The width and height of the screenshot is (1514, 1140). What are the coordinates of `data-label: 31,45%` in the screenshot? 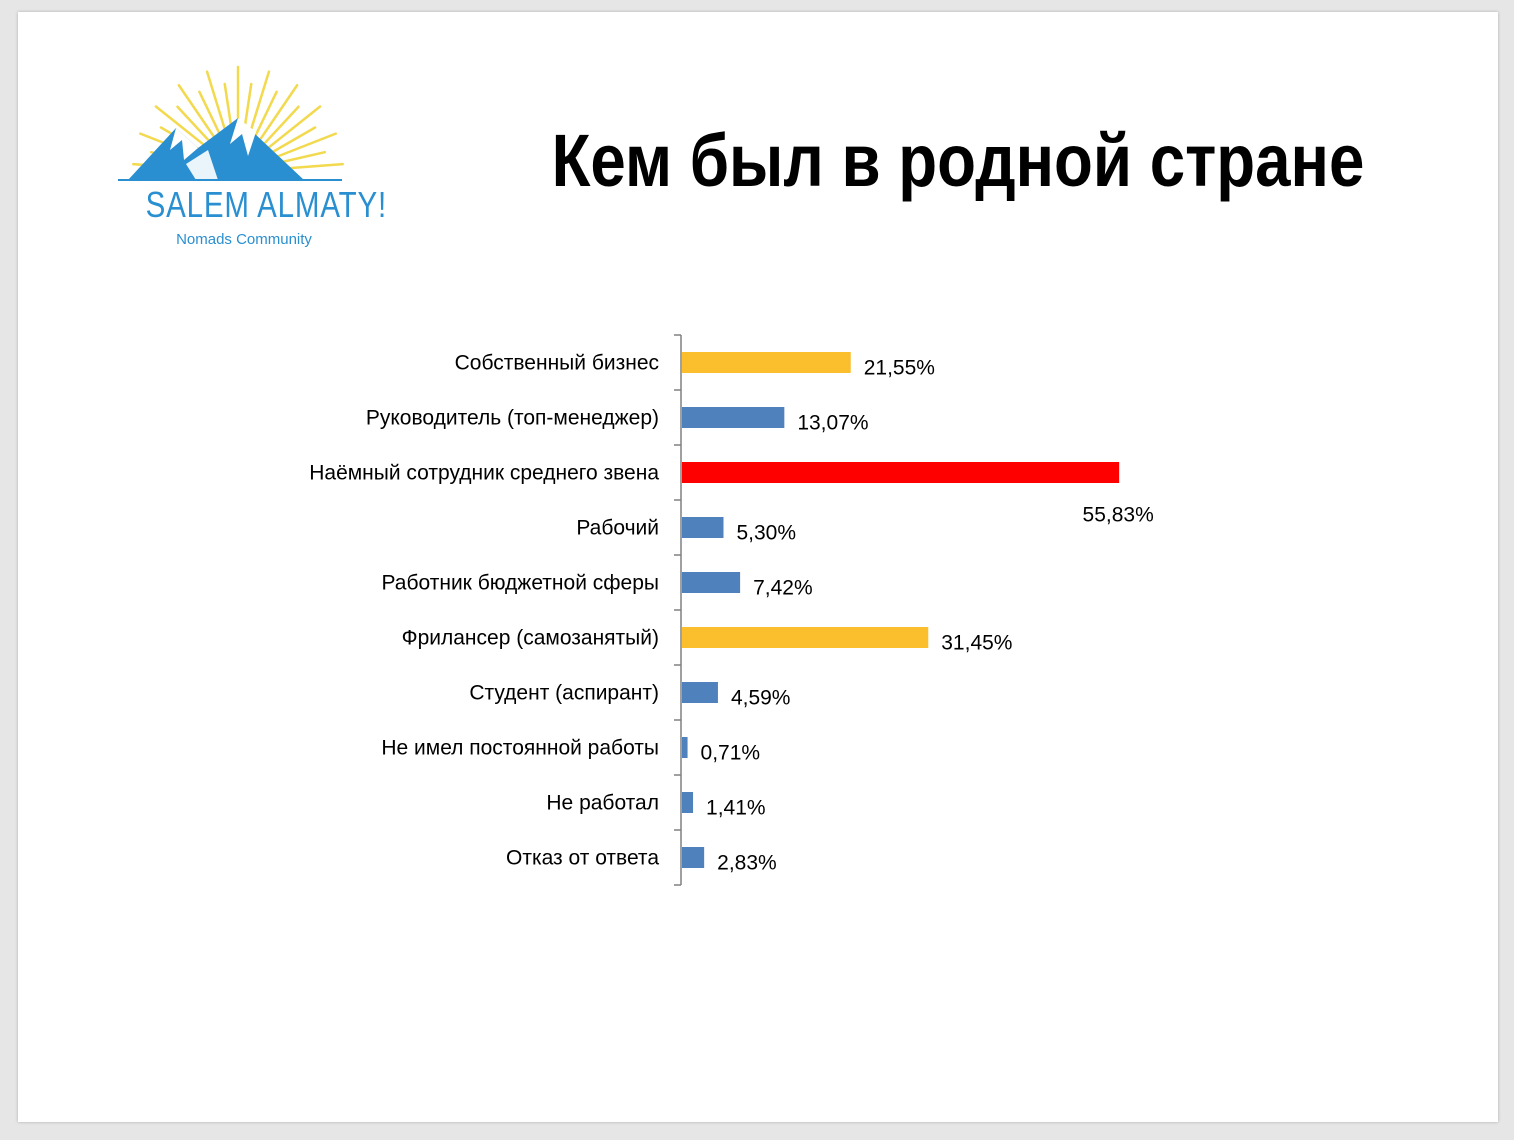 It's located at (976, 643).